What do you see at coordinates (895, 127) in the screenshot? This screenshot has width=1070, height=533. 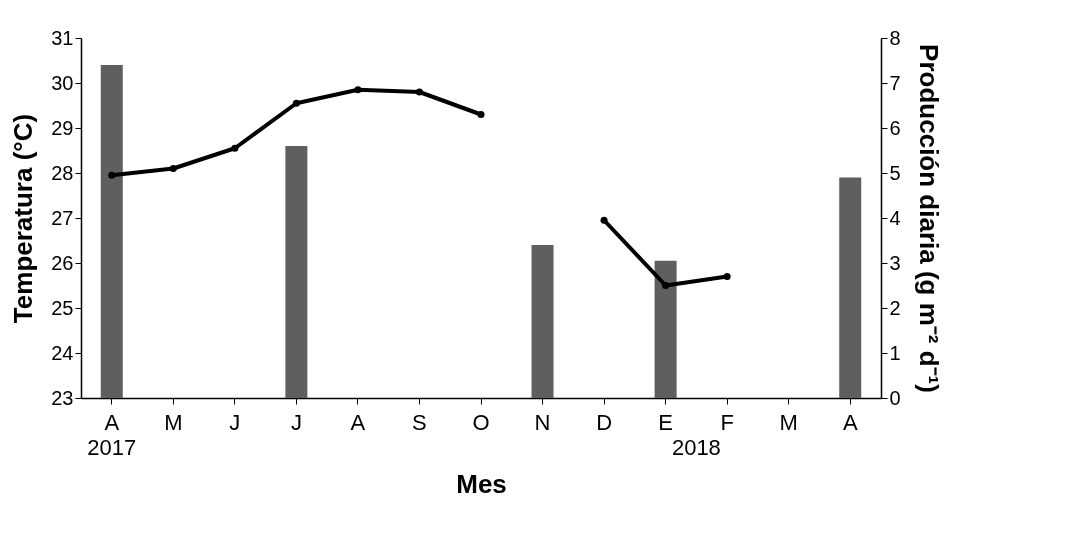 I see `y2-tick-label: 6` at bounding box center [895, 127].